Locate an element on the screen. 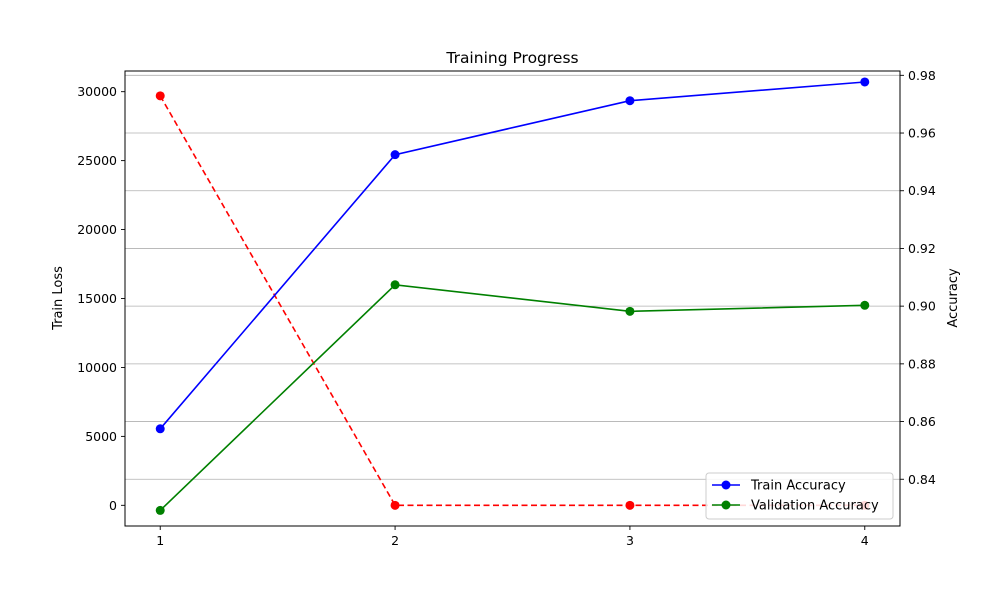  y-right-tick-label: 0.88 is located at coordinates (922, 363).